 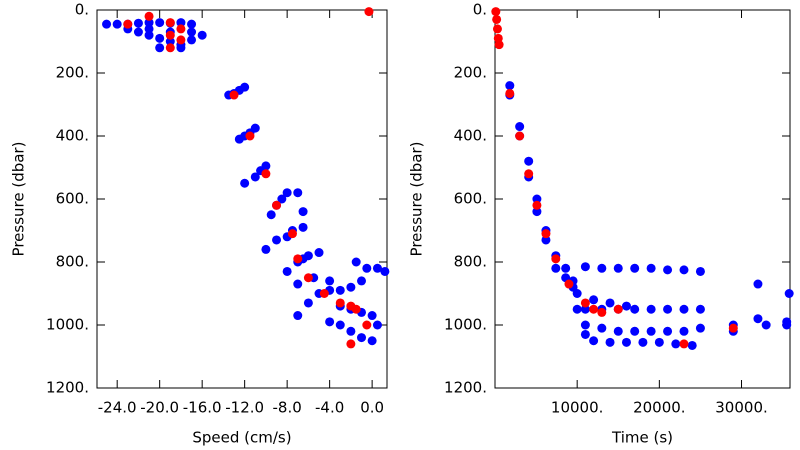 I want to click on x-tick-label: 0.0, so click(x=372, y=408).